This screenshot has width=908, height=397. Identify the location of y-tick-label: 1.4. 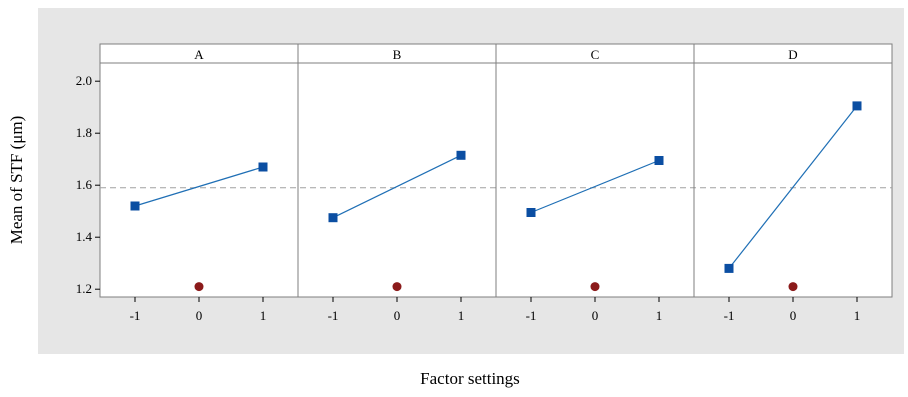
(84, 236).